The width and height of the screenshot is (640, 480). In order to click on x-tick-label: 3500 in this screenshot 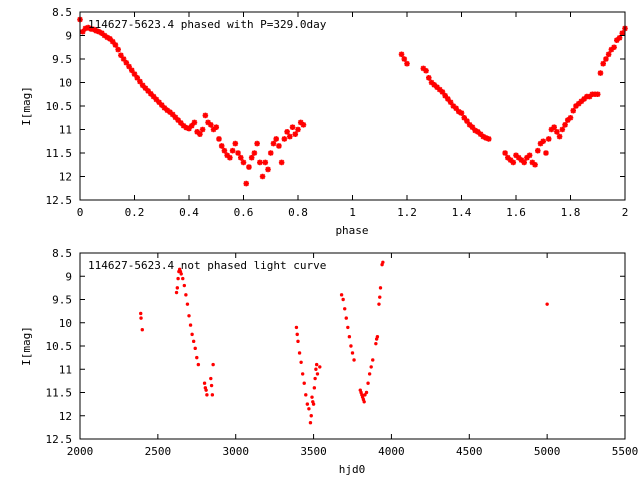, I will do `click(313, 451)`.